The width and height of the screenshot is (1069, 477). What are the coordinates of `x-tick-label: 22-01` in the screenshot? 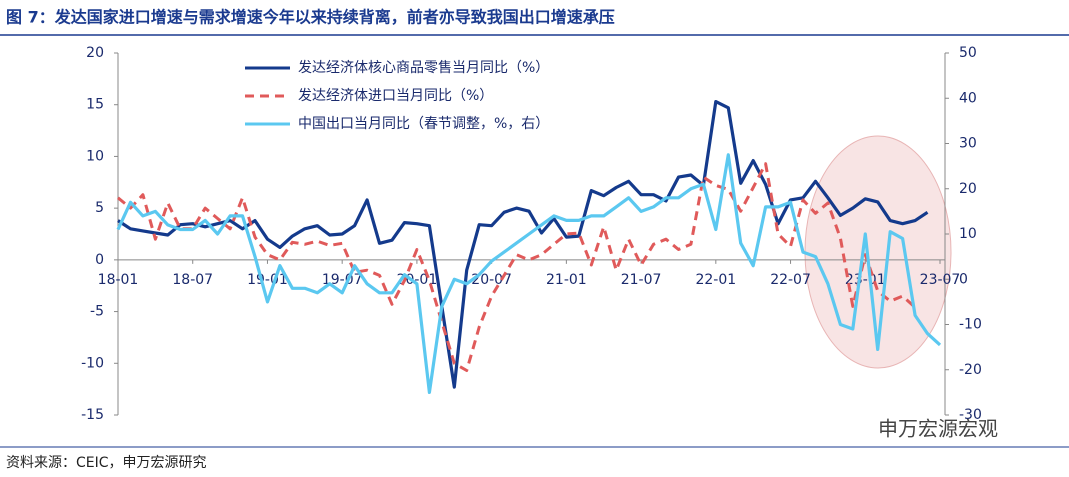 It's located at (715, 280).